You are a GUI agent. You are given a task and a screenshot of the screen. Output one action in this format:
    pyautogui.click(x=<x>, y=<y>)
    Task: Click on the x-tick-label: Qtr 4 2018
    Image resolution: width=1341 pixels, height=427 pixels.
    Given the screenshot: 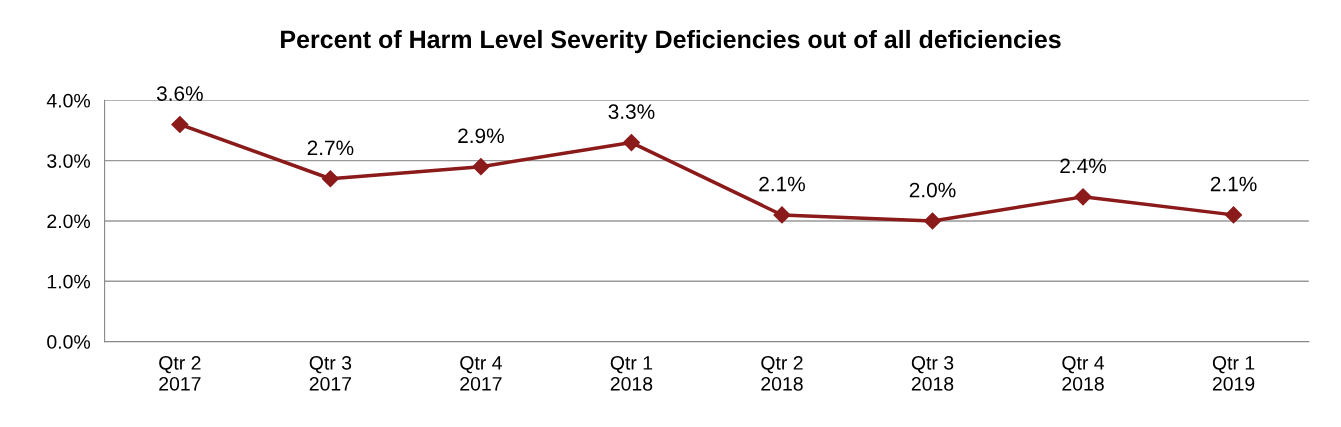 What is the action you would take?
    pyautogui.click(x=1083, y=373)
    